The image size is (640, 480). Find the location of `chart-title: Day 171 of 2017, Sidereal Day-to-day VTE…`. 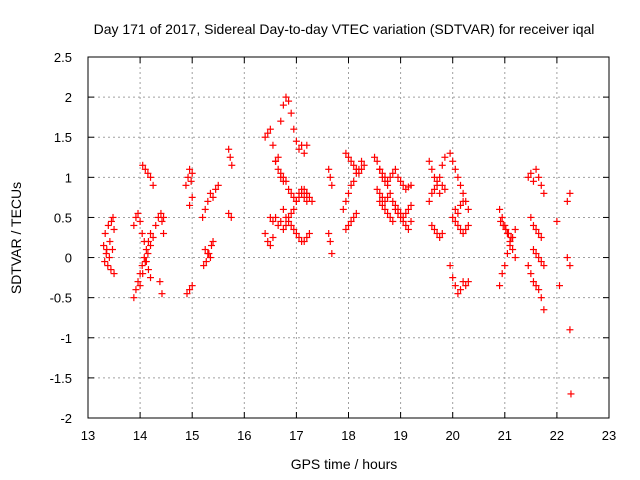

chart-title: Day 171 of 2017, Sidereal Day-to-day VTE… is located at coordinates (344, 29).